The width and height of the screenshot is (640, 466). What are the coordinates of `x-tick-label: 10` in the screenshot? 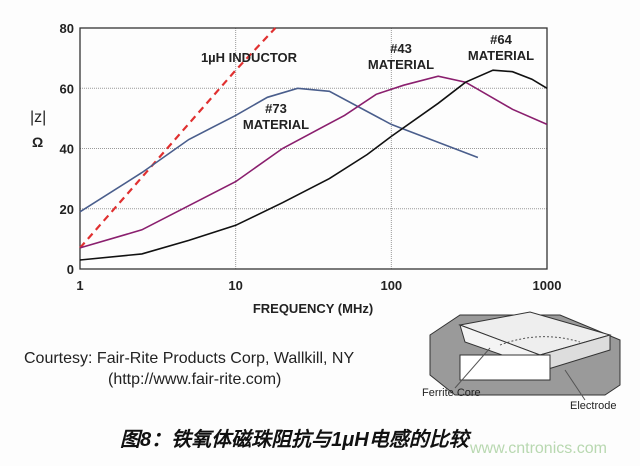 It's located at (235, 285).